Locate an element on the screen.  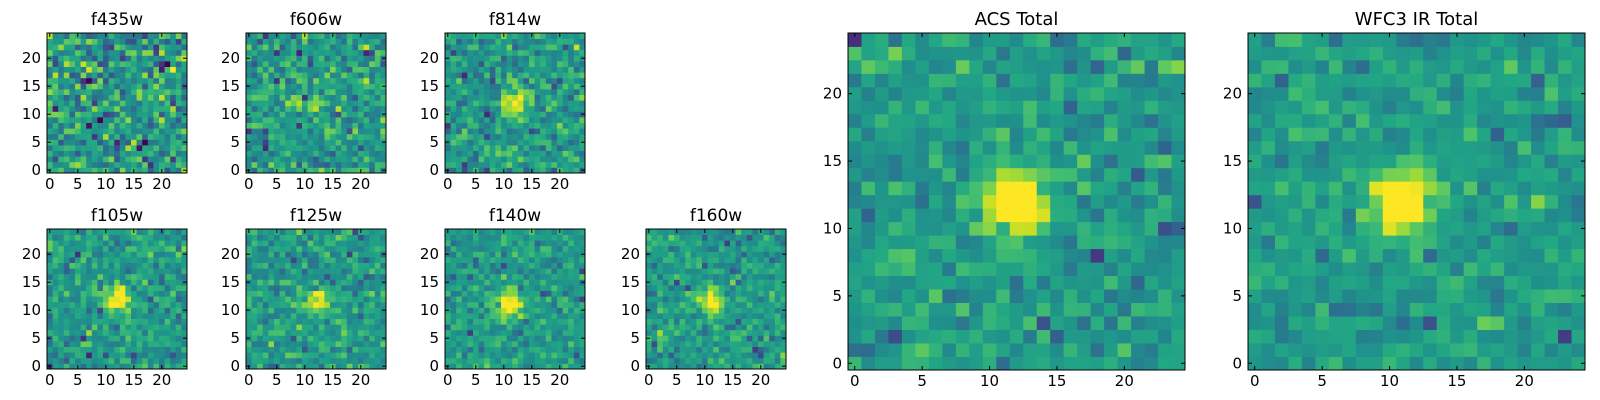
y-tick-label: 5 is located at coordinates (434, 338).